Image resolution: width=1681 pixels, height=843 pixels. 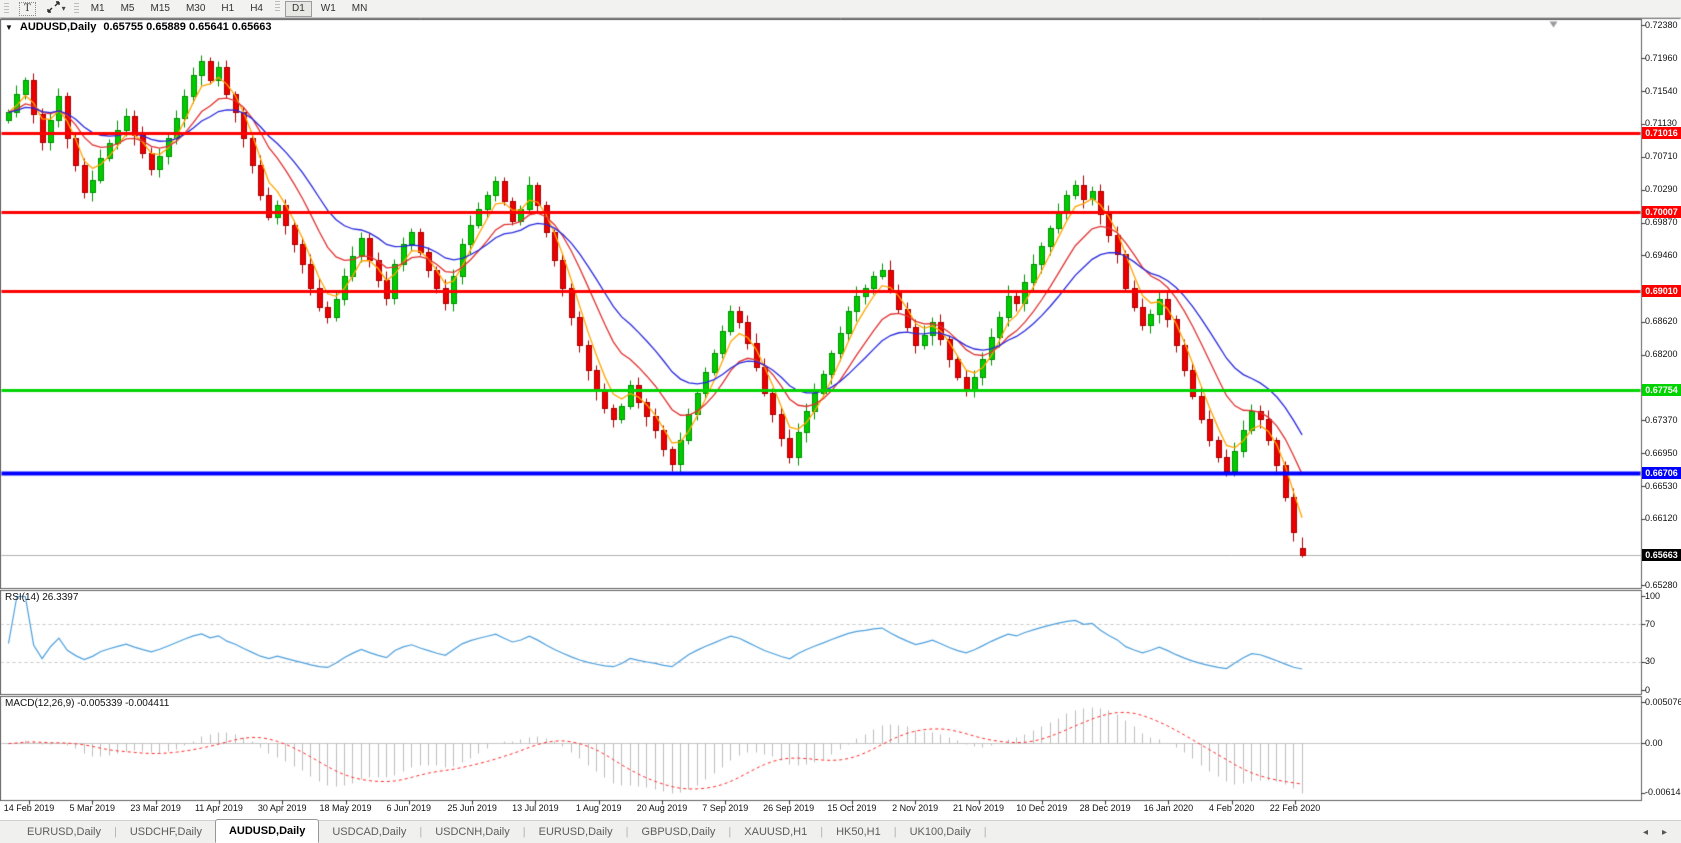 I want to click on date-label: 6 Jun 2019, so click(x=409, y=808).